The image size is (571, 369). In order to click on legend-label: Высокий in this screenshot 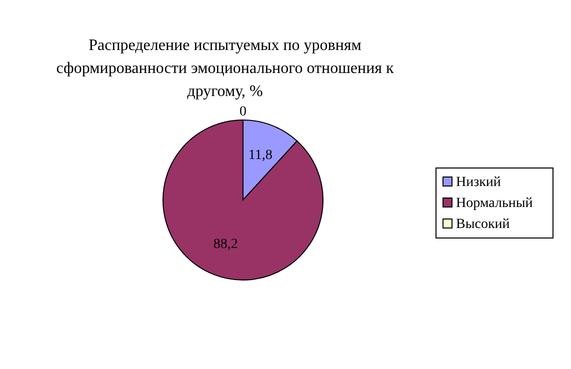, I will do `click(483, 224)`.